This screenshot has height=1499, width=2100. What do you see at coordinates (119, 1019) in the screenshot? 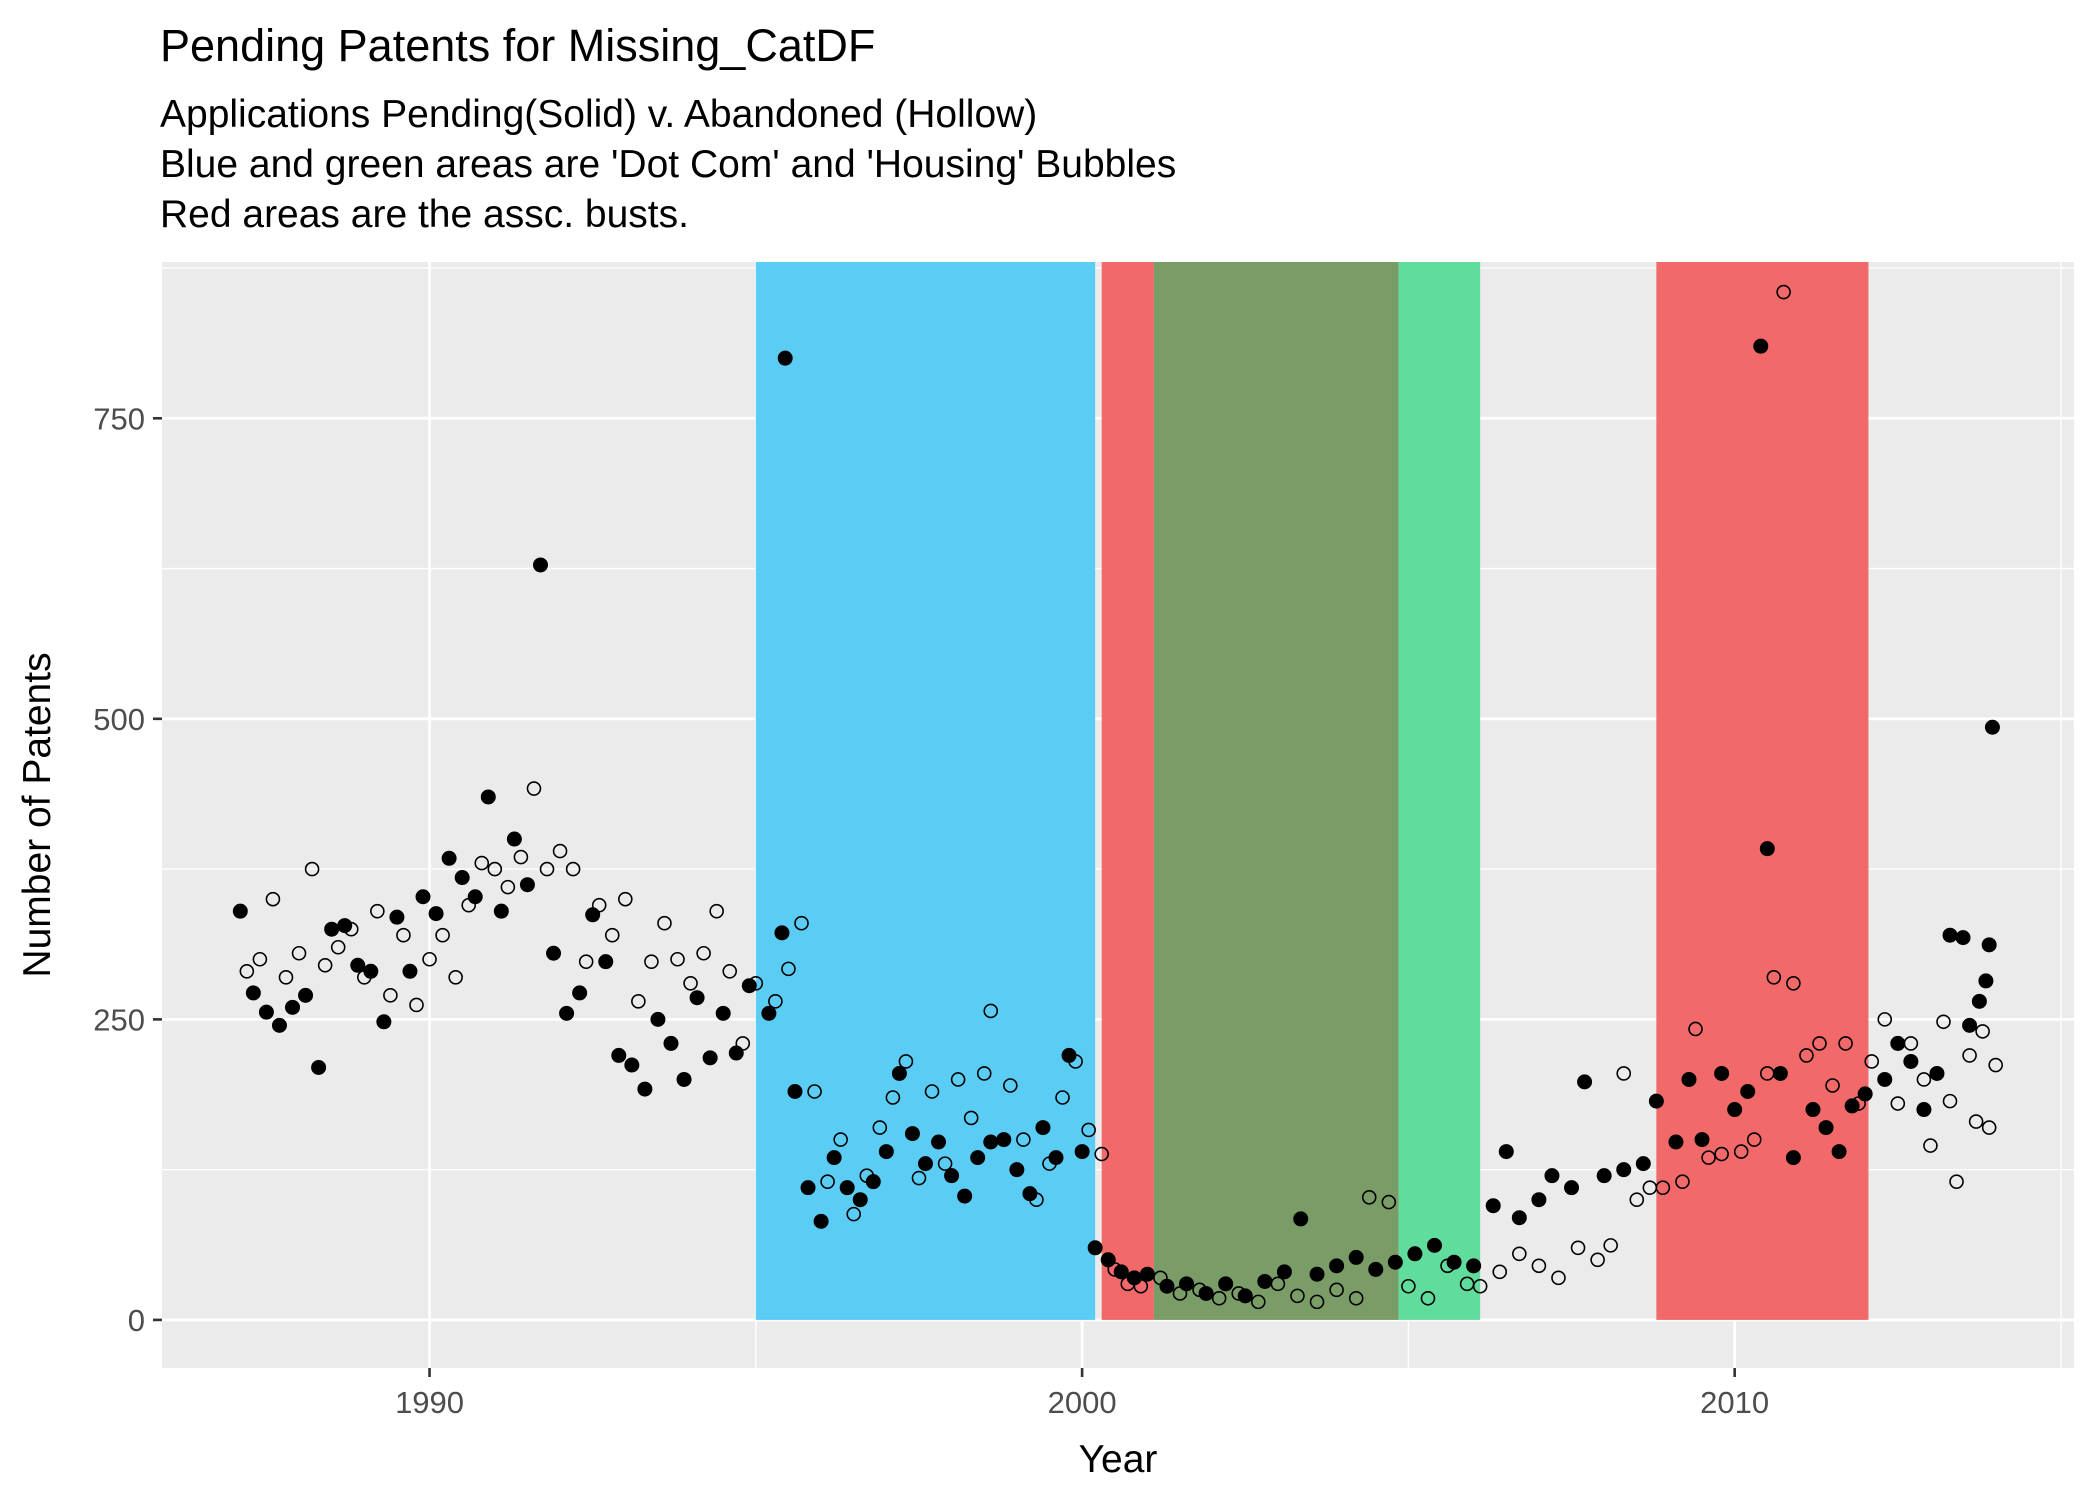
I see `y-tick-label: 250` at bounding box center [119, 1019].